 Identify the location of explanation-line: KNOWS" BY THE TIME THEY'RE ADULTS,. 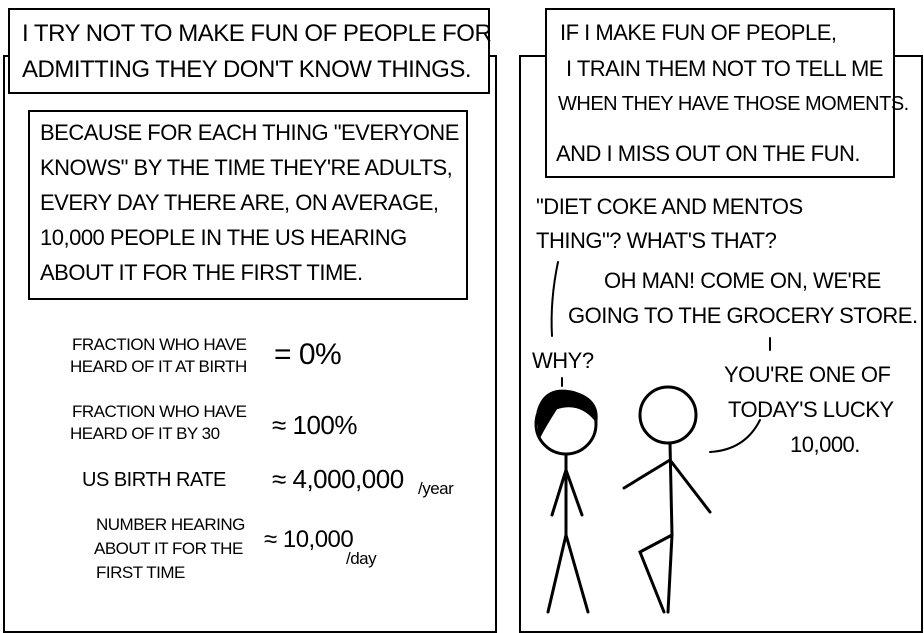
(246, 167).